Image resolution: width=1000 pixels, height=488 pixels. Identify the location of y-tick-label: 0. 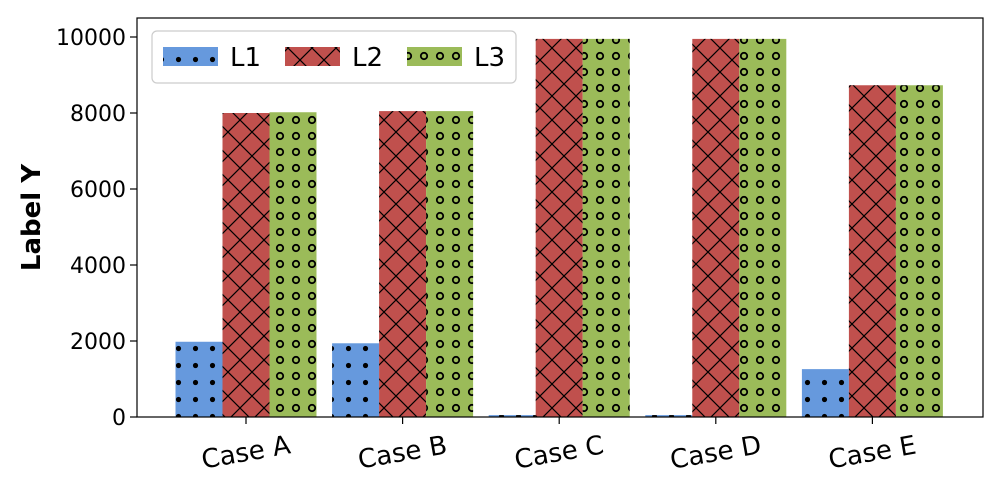
(119, 418).